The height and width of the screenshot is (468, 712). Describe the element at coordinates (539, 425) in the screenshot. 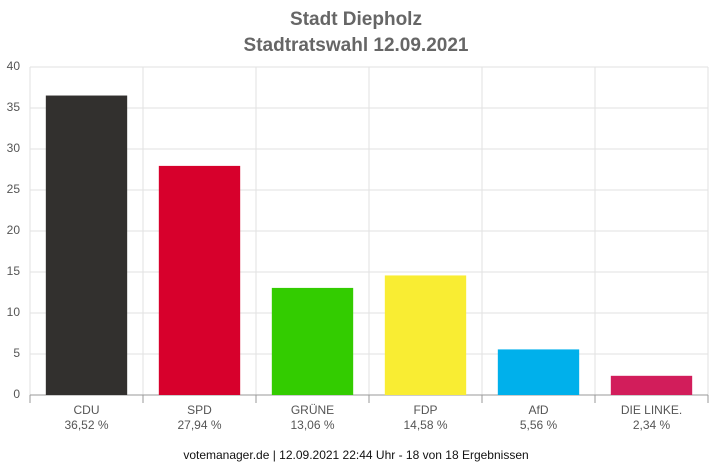

I see `value-label: 5,56 %` at that location.